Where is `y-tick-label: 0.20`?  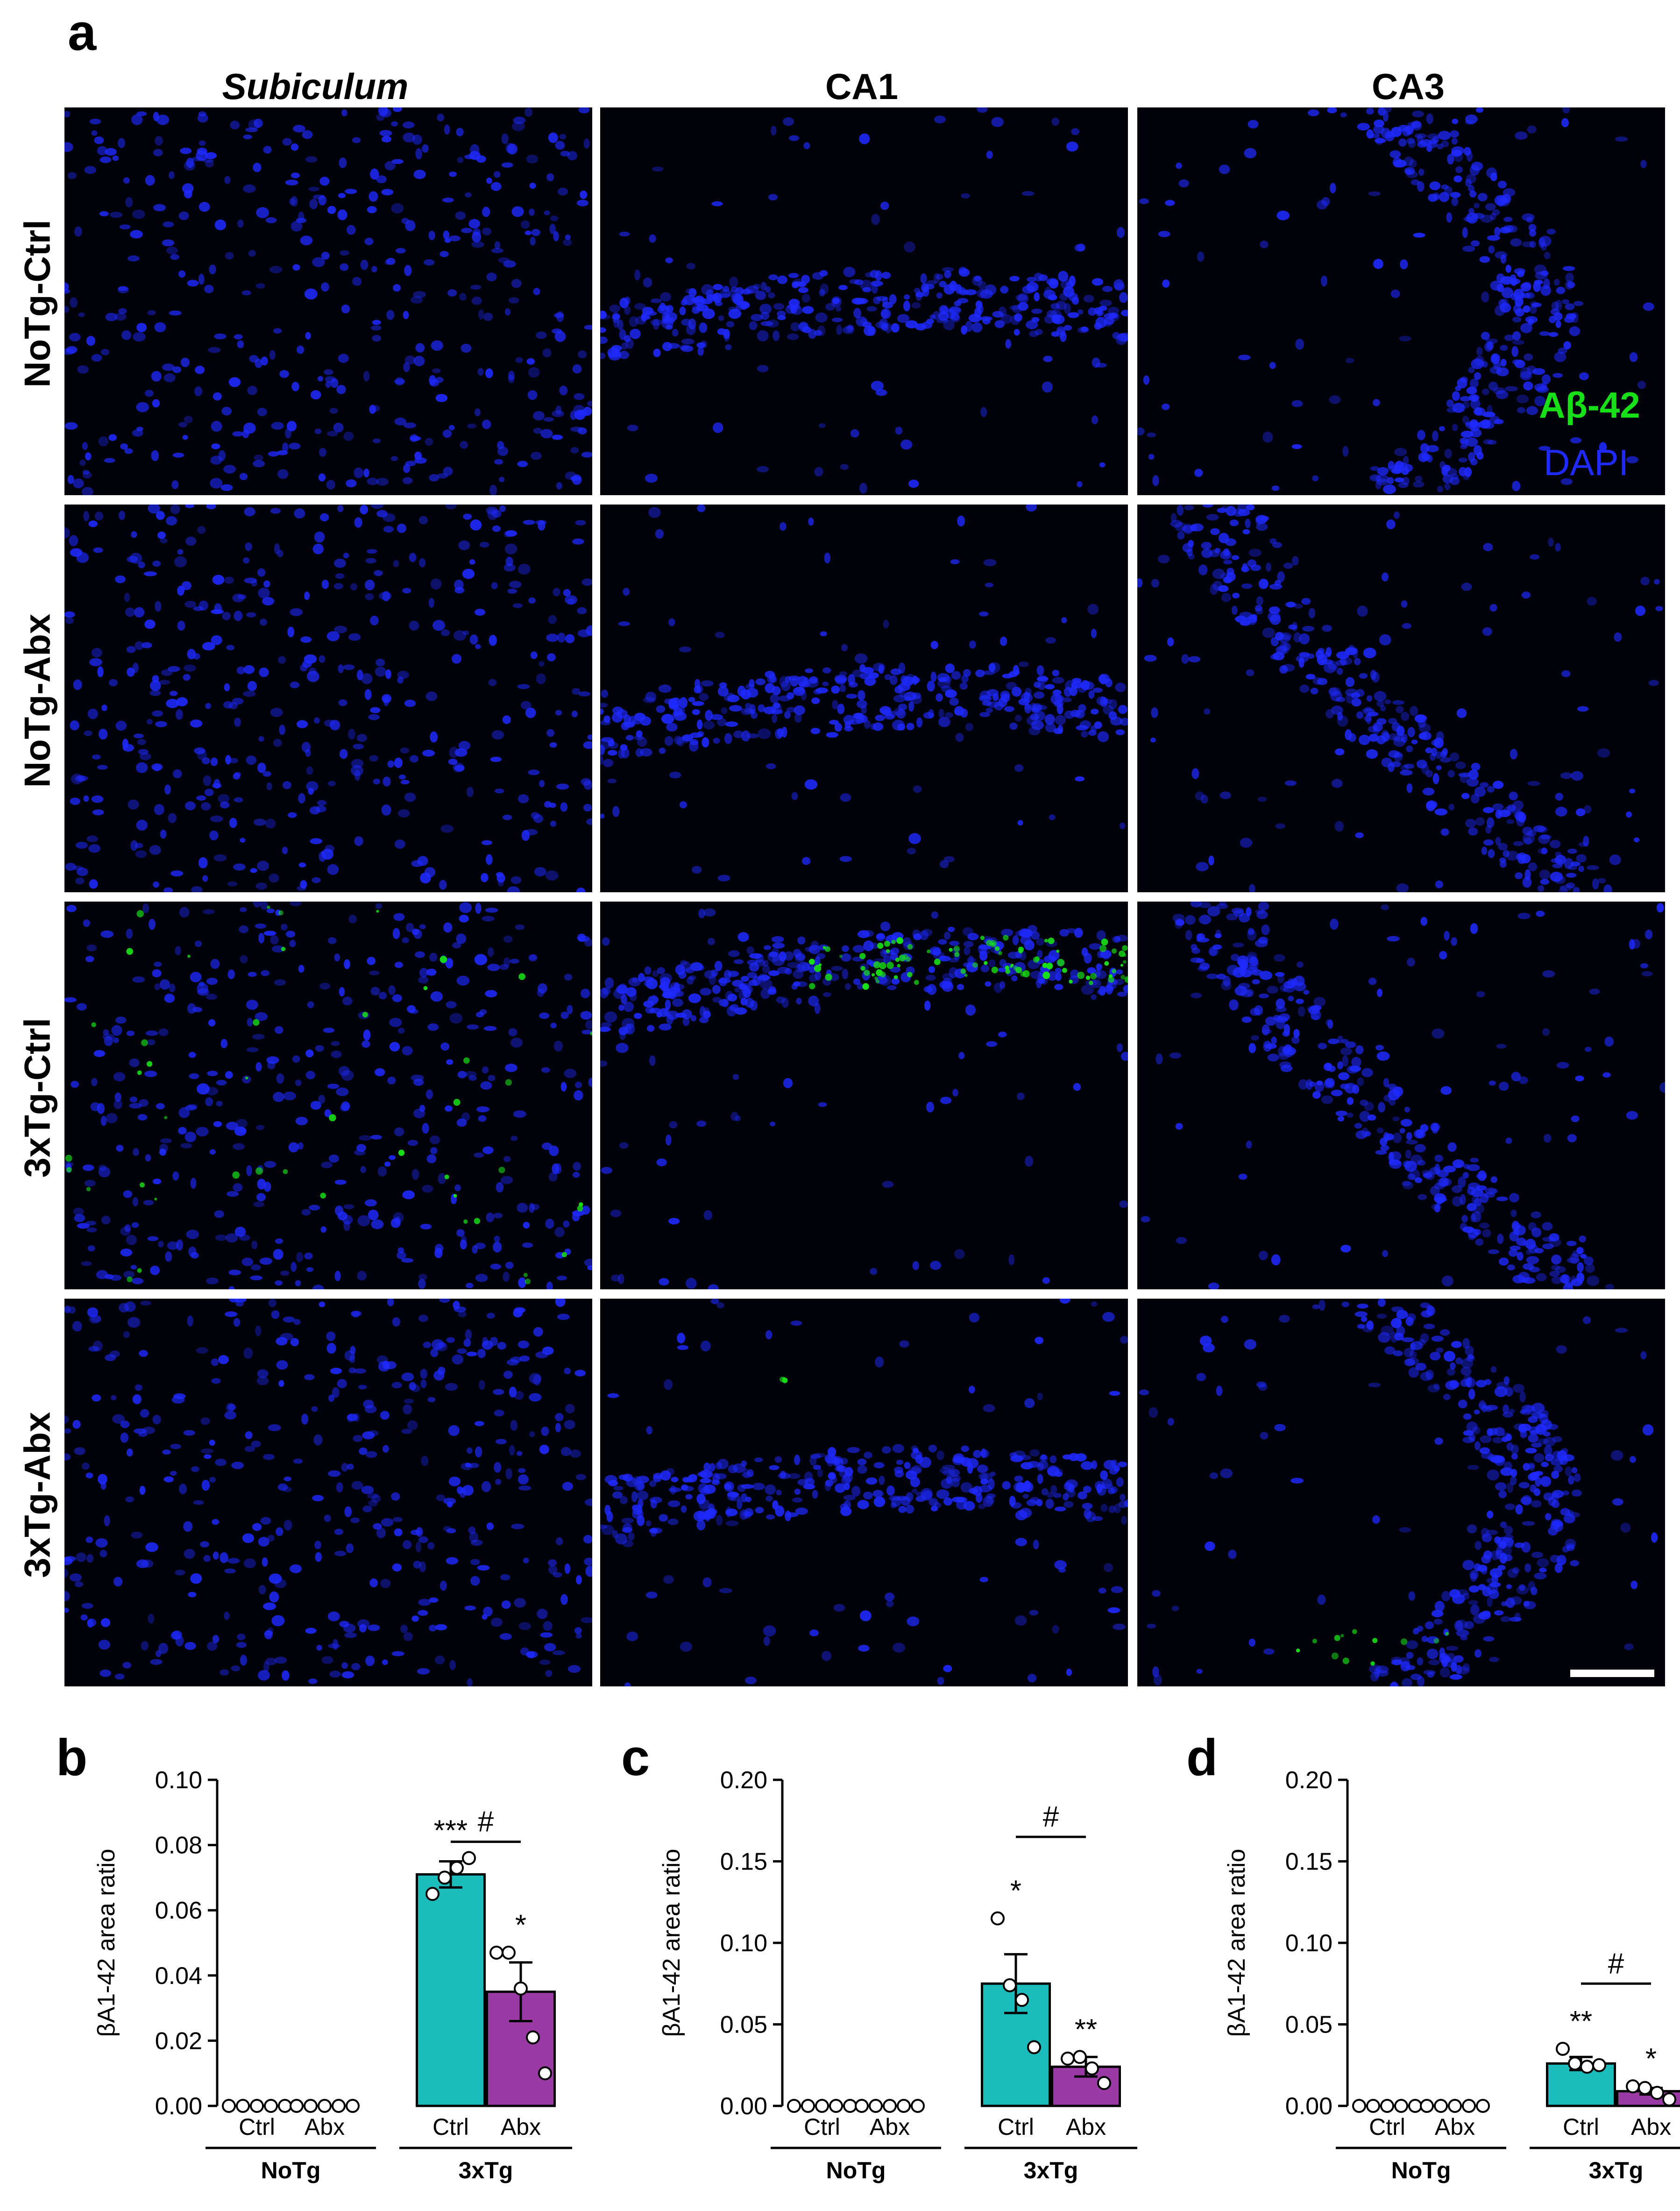 y-tick-label: 0.20 is located at coordinates (1309, 1780).